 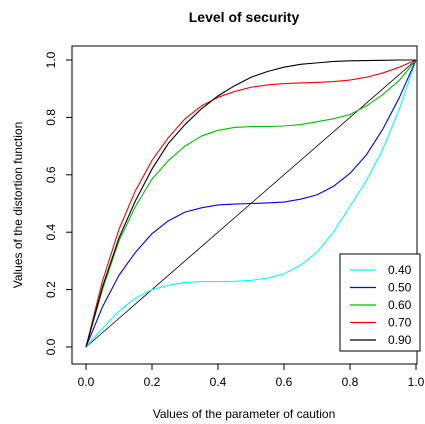 I want to click on y-axis-label: Values of the distortion function, so click(x=18, y=205).